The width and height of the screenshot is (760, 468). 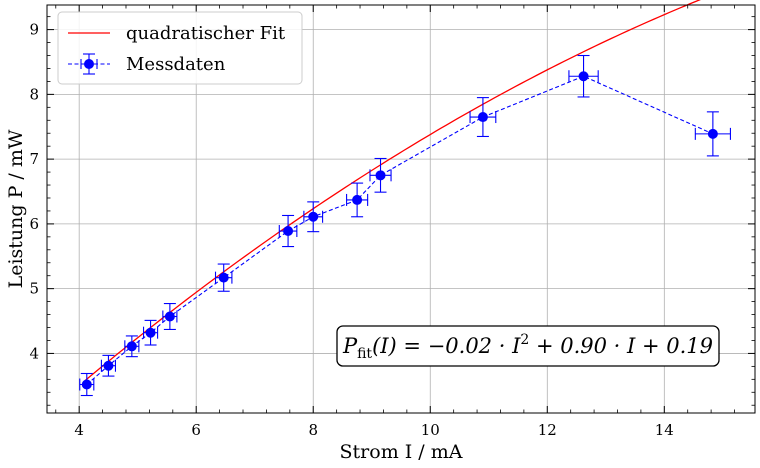 I want to click on fit-equation-subscript: fit, so click(x=364, y=354).